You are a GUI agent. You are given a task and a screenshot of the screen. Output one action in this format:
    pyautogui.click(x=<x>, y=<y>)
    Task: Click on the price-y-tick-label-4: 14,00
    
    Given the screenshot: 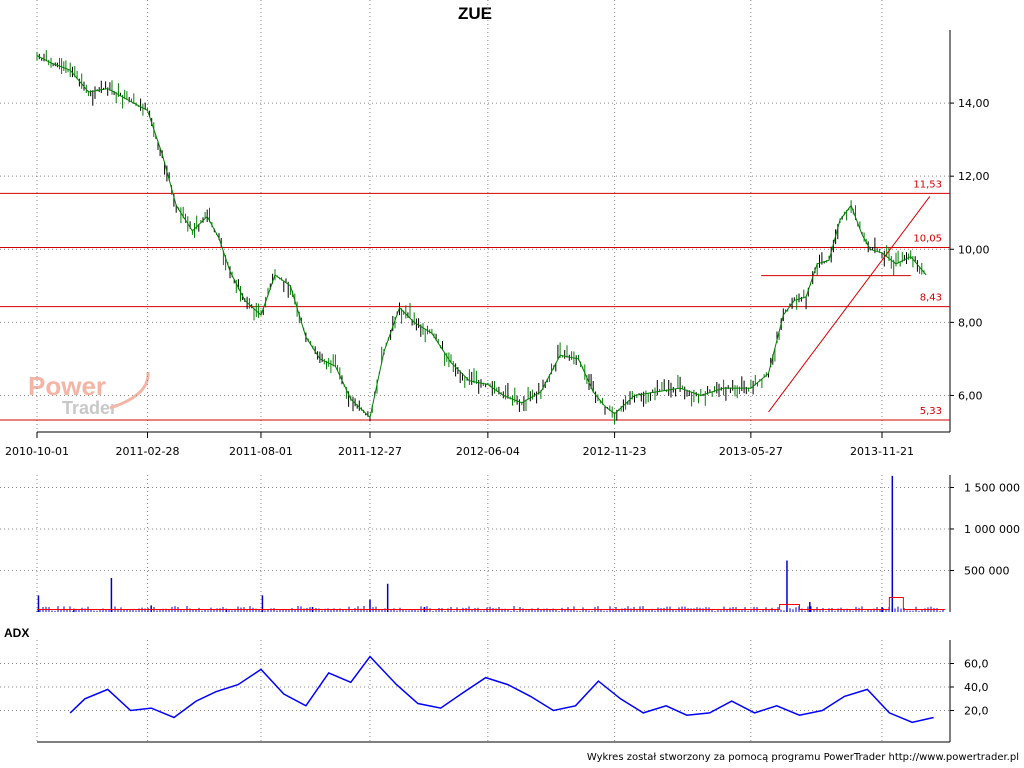 What is the action you would take?
    pyautogui.click(x=974, y=103)
    